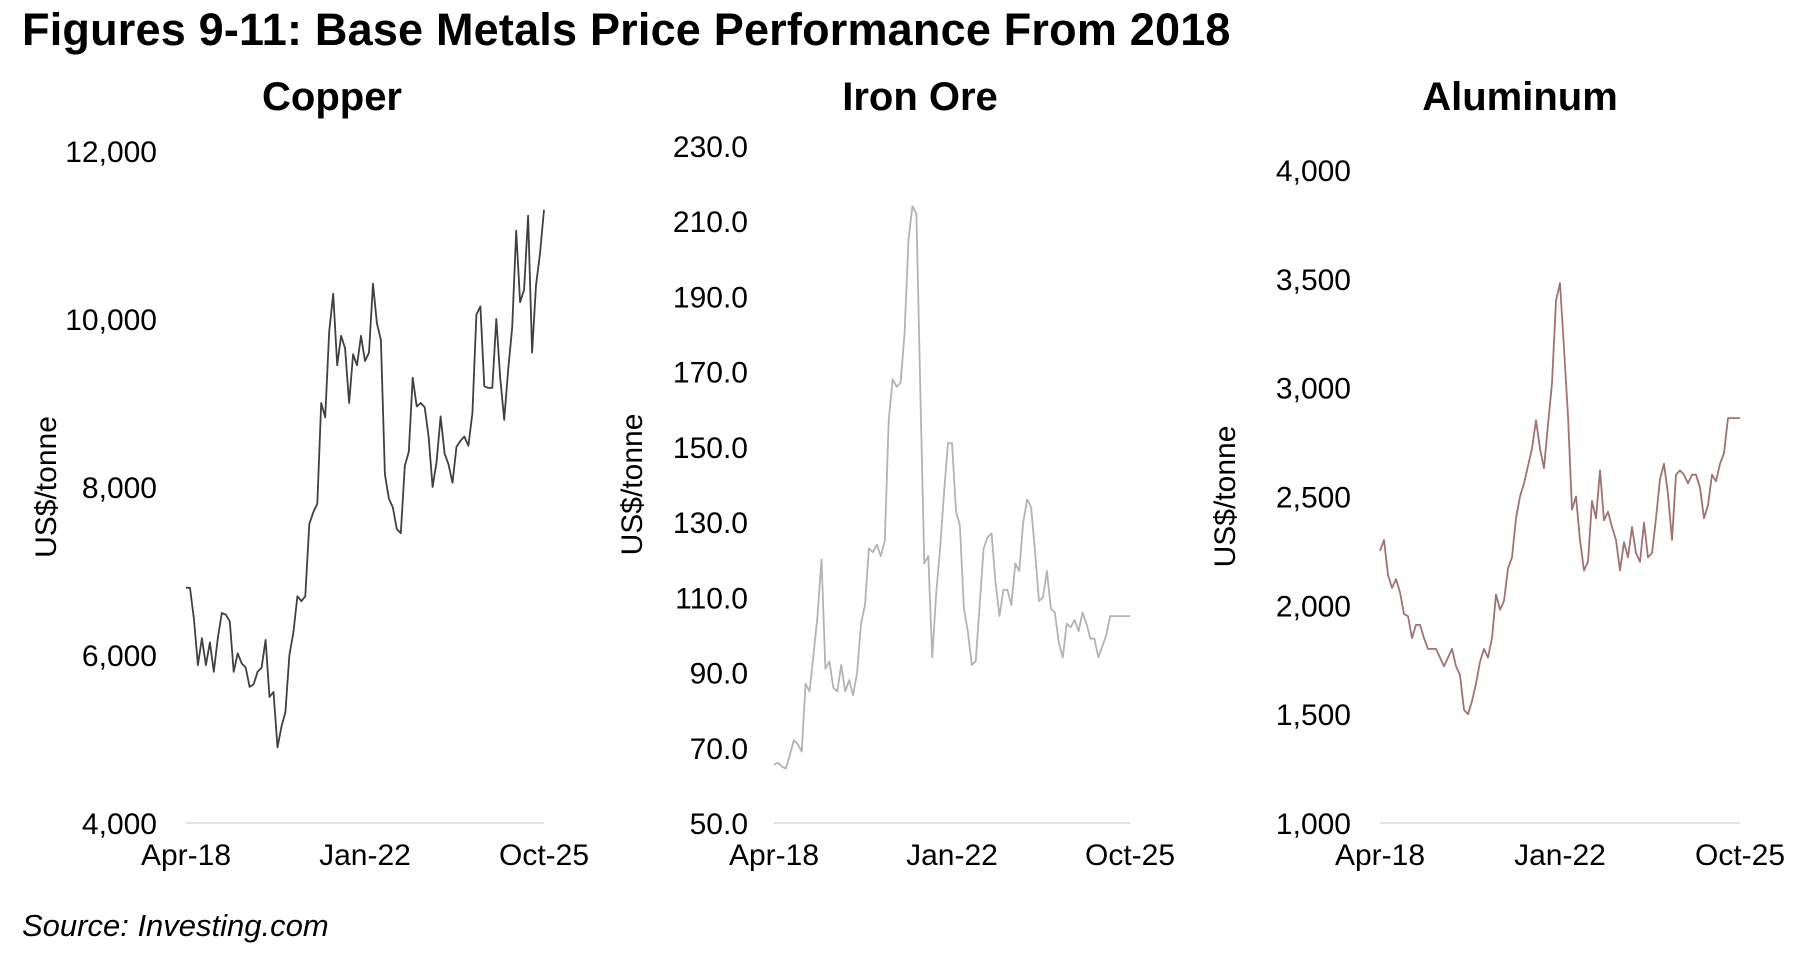 This screenshot has width=1816, height=970. Describe the element at coordinates (710, 373) in the screenshot. I see `iron-ore-y-tick-label: 170.0` at that location.